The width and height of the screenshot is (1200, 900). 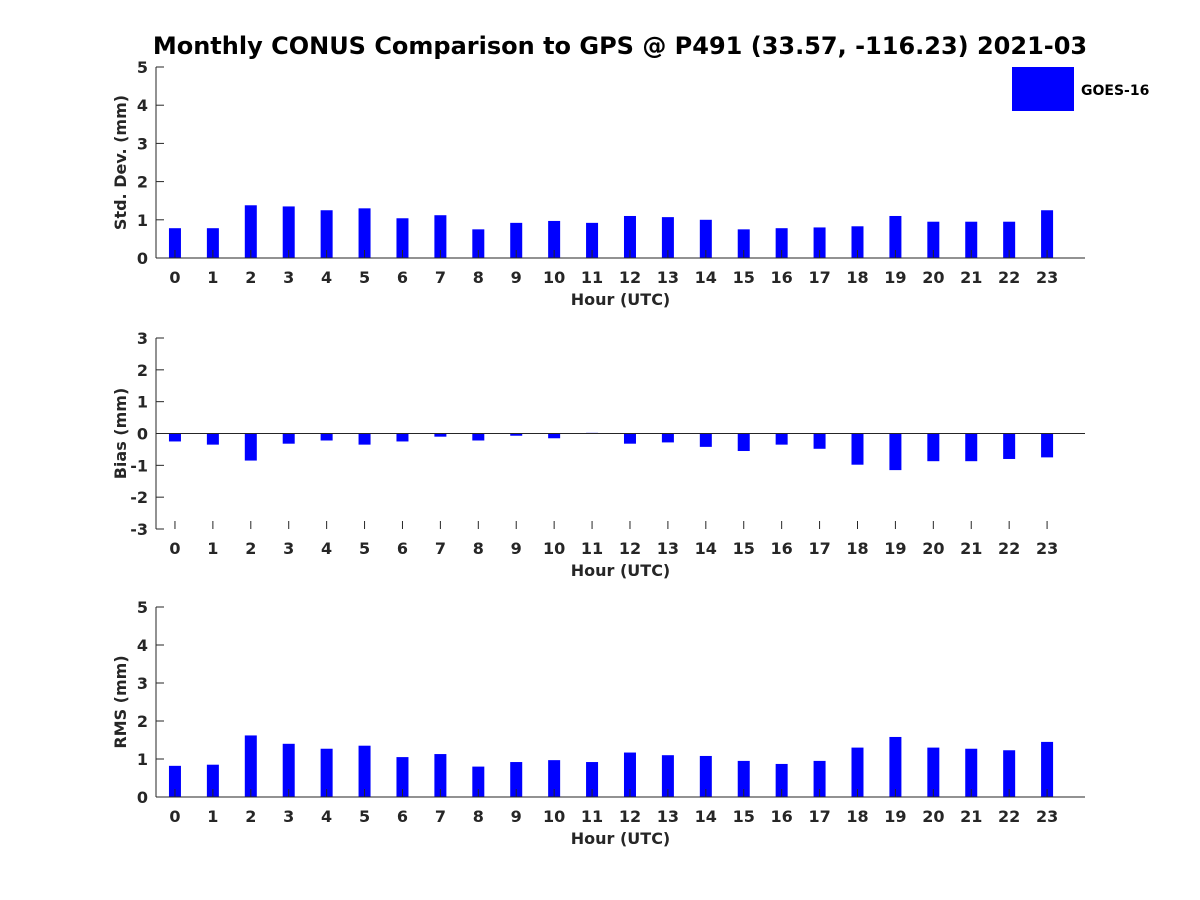 I want to click on rms-ytick-label: 0, so click(x=142, y=797).